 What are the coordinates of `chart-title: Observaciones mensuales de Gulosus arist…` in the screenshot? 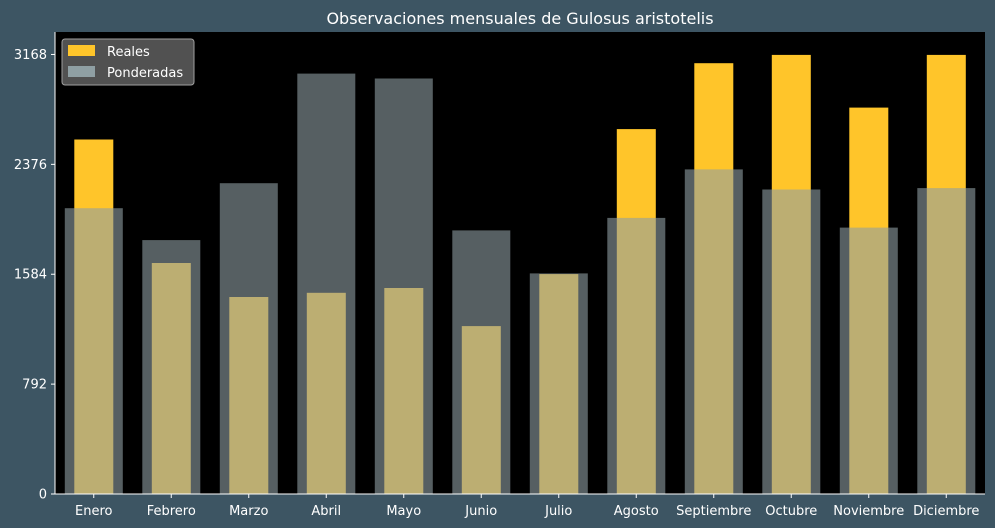 It's located at (519, 18).